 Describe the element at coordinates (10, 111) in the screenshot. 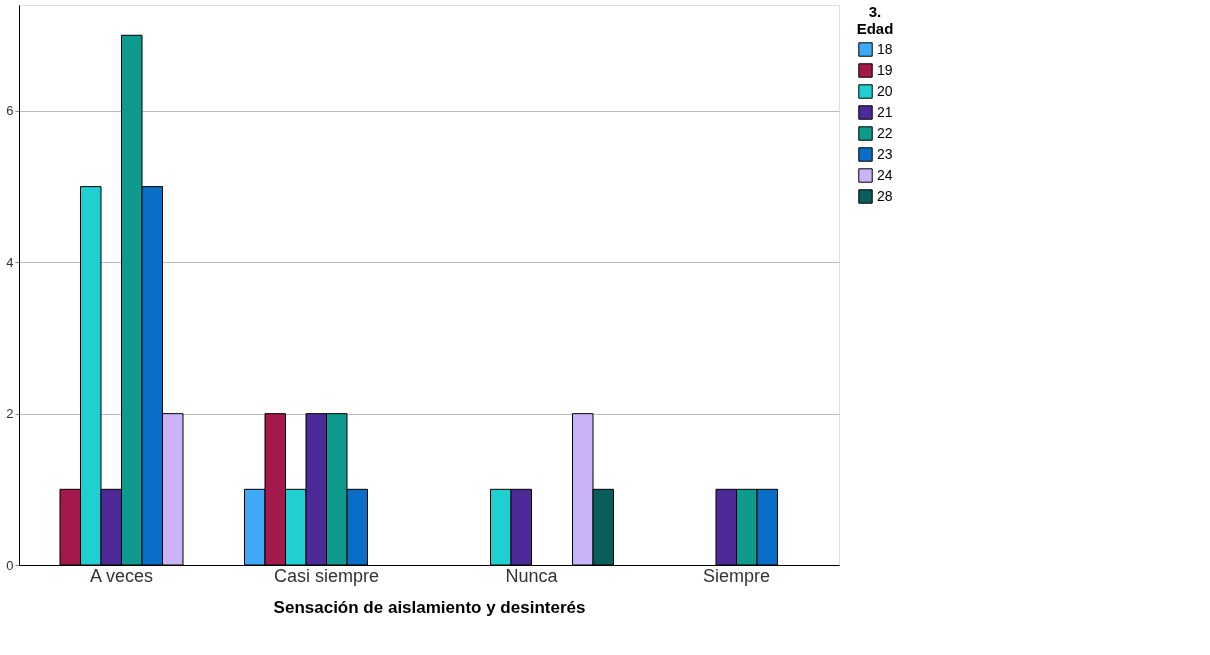

I see `y-tick-label: 6` at that location.